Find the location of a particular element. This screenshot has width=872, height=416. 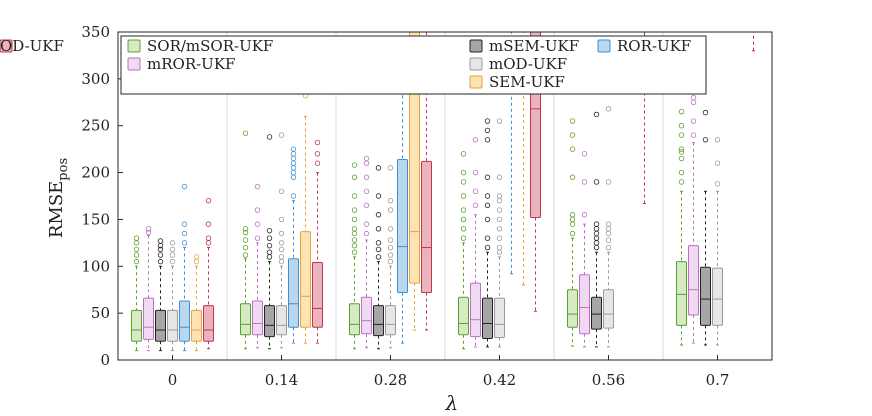

legend-label: mROR-UKF is located at coordinates (191, 64).